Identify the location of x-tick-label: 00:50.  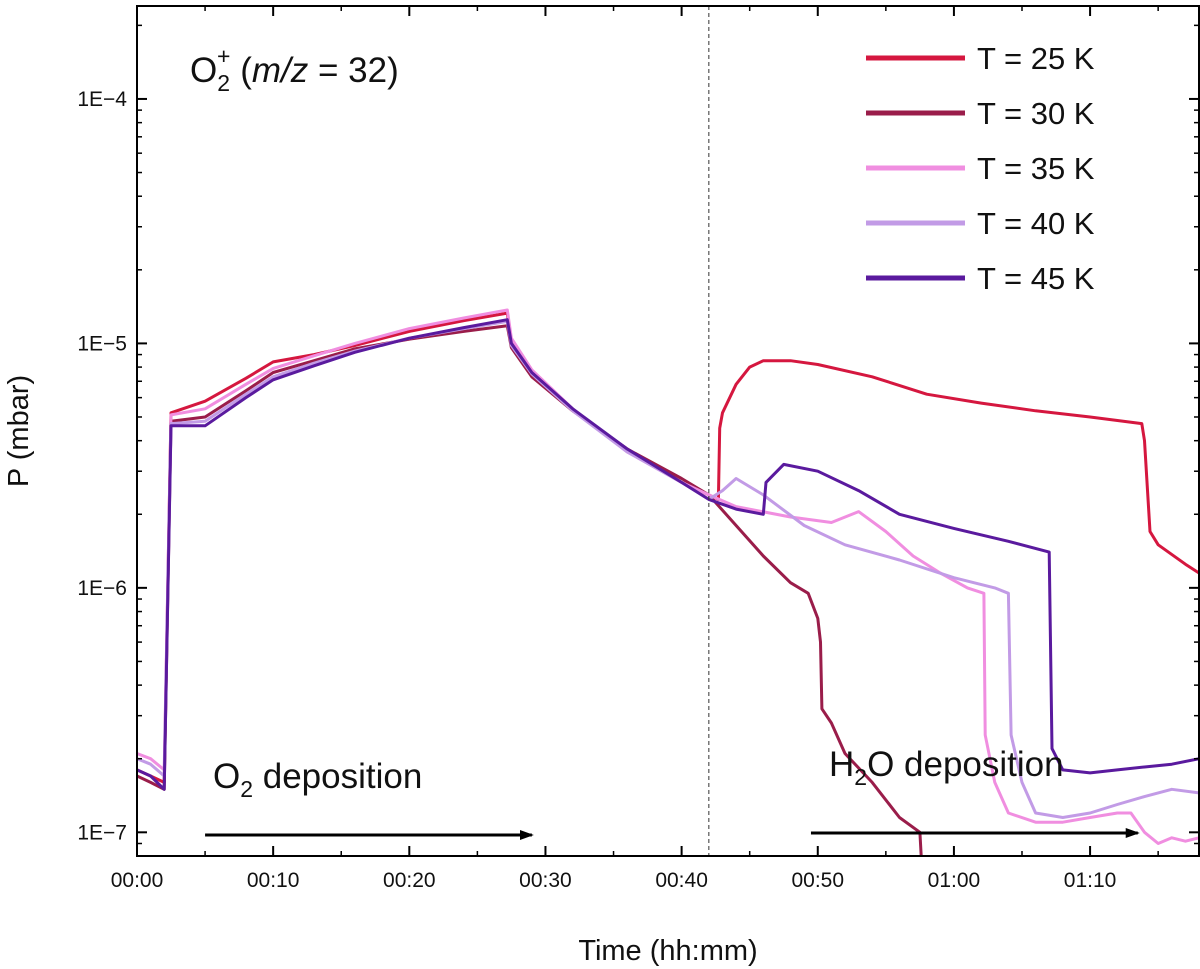
(817, 880).